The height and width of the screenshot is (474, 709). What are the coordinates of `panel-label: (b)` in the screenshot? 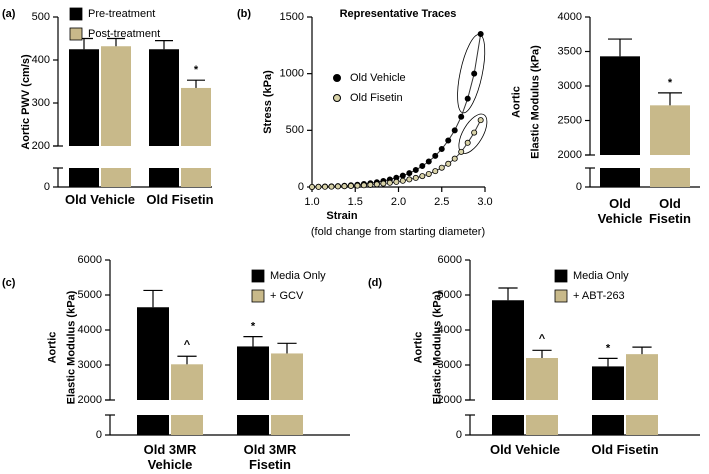 It's located at (244, 14).